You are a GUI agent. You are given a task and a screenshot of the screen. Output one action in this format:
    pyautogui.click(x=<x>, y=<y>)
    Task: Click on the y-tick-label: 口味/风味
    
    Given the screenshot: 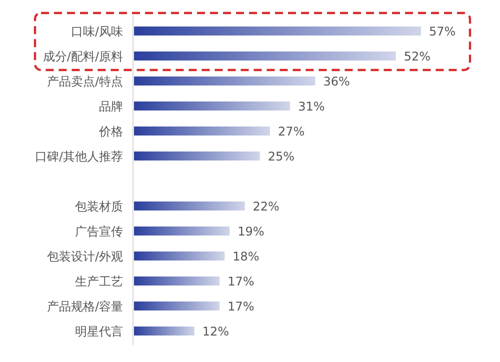 What is the action you would take?
    pyautogui.click(x=96, y=31)
    